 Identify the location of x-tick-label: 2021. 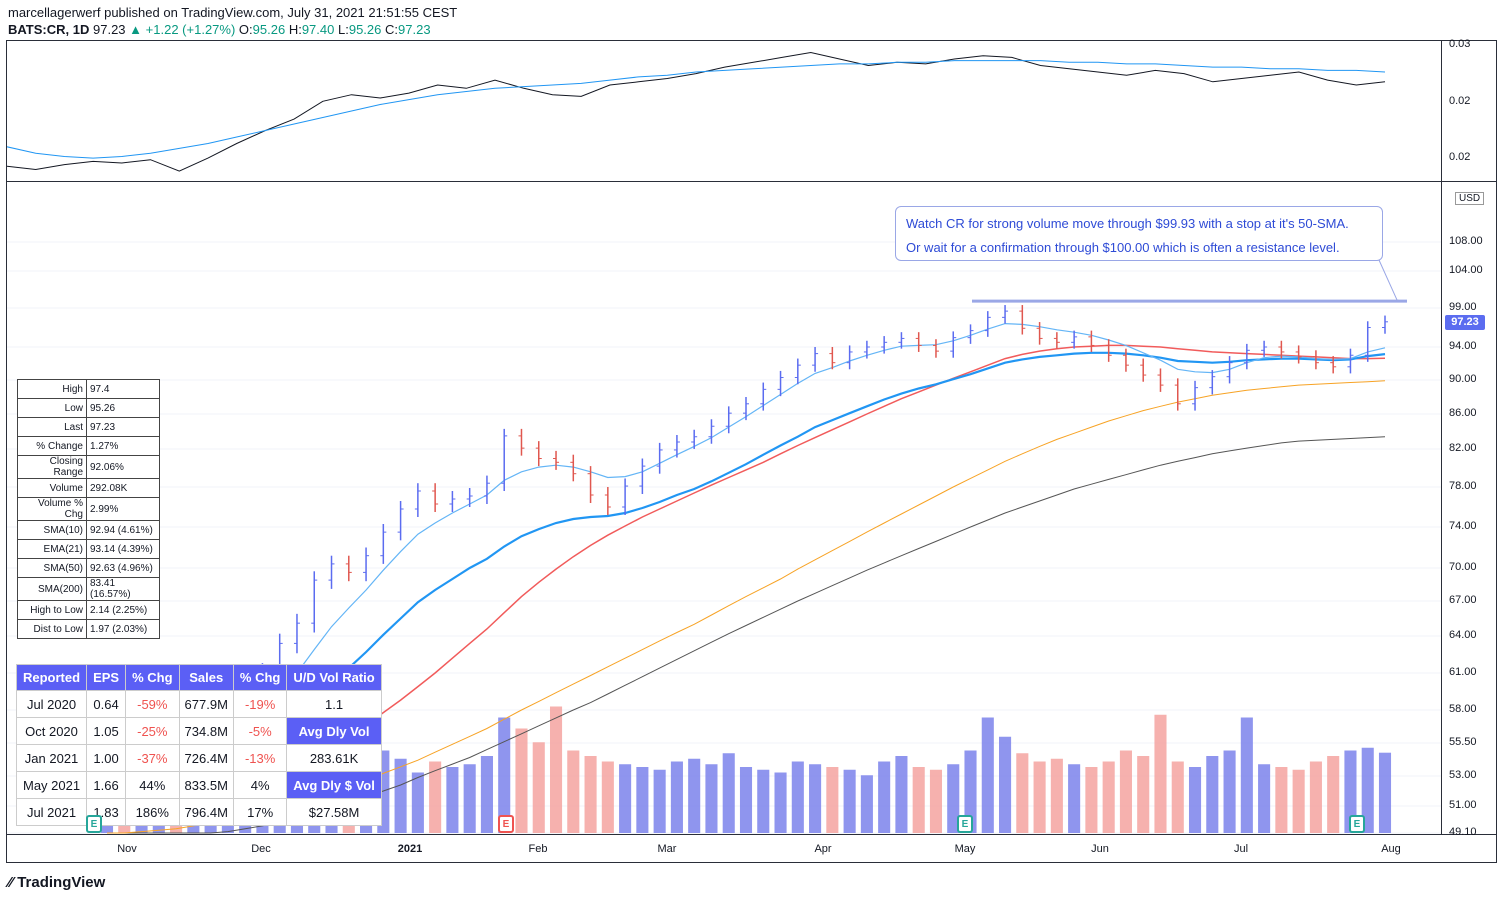
(410, 849).